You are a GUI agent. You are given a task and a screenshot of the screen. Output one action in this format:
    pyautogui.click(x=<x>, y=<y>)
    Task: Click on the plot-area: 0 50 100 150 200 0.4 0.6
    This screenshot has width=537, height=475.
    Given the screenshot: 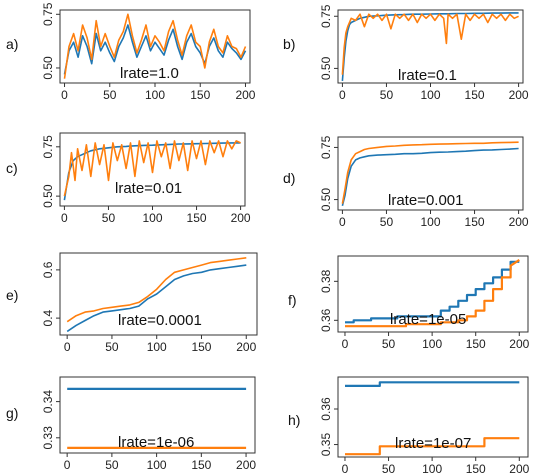 What is the action you would take?
    pyautogui.click(x=149, y=303)
    